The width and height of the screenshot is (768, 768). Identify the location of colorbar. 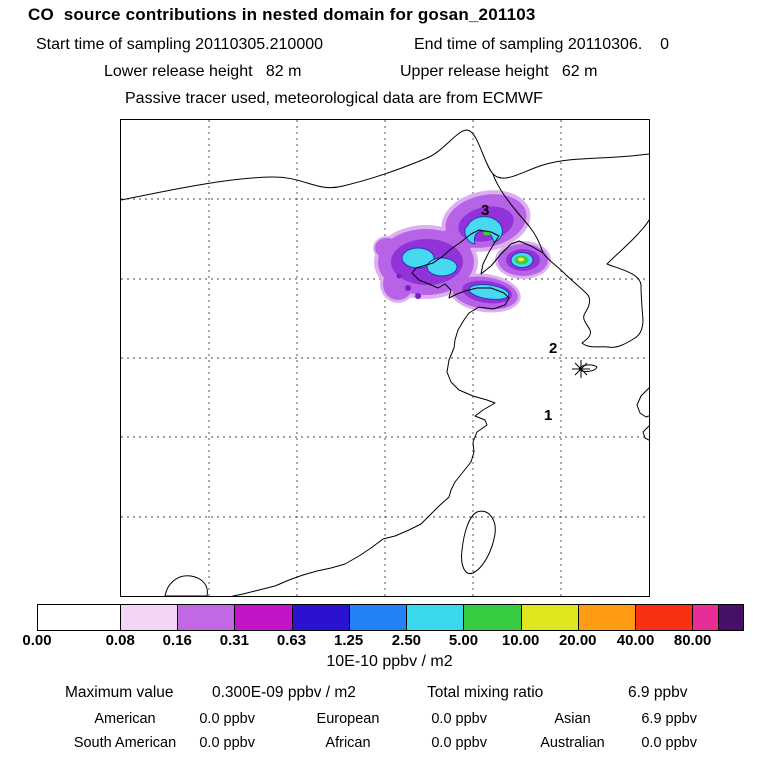
(390, 617).